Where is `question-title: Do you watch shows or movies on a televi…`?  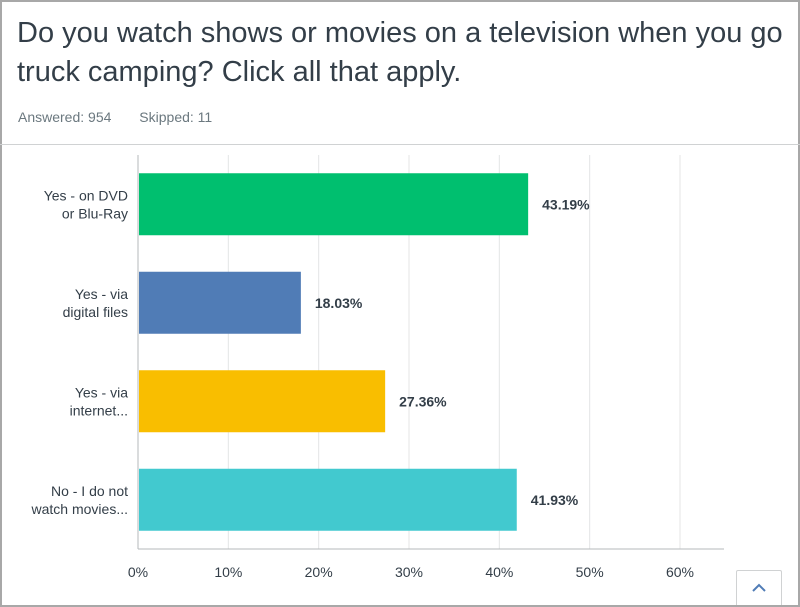
question-title: Do you watch shows or movies on a televi… is located at coordinates (400, 52).